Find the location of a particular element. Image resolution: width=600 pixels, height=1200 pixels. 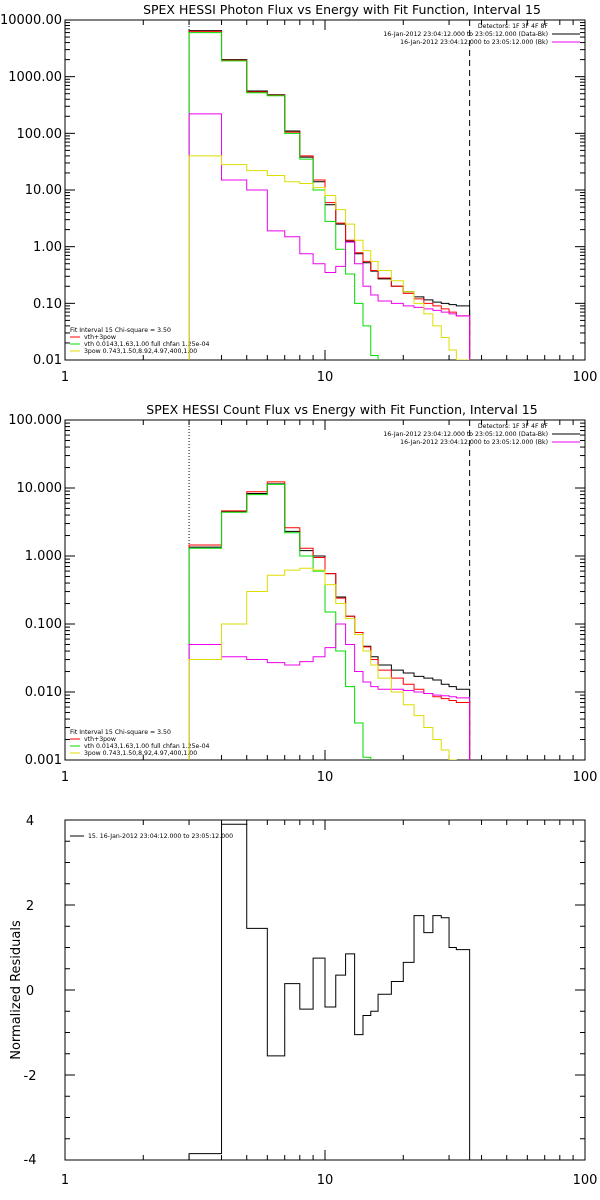

residuals-xtick-label: 1 is located at coordinates (65, 1180).